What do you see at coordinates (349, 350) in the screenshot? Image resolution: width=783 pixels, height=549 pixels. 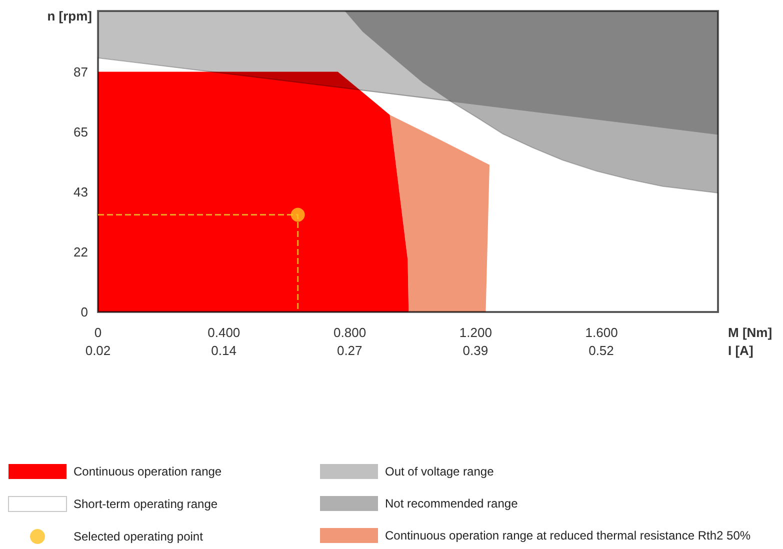 I see `x2-tick-label: 0.27` at bounding box center [349, 350].